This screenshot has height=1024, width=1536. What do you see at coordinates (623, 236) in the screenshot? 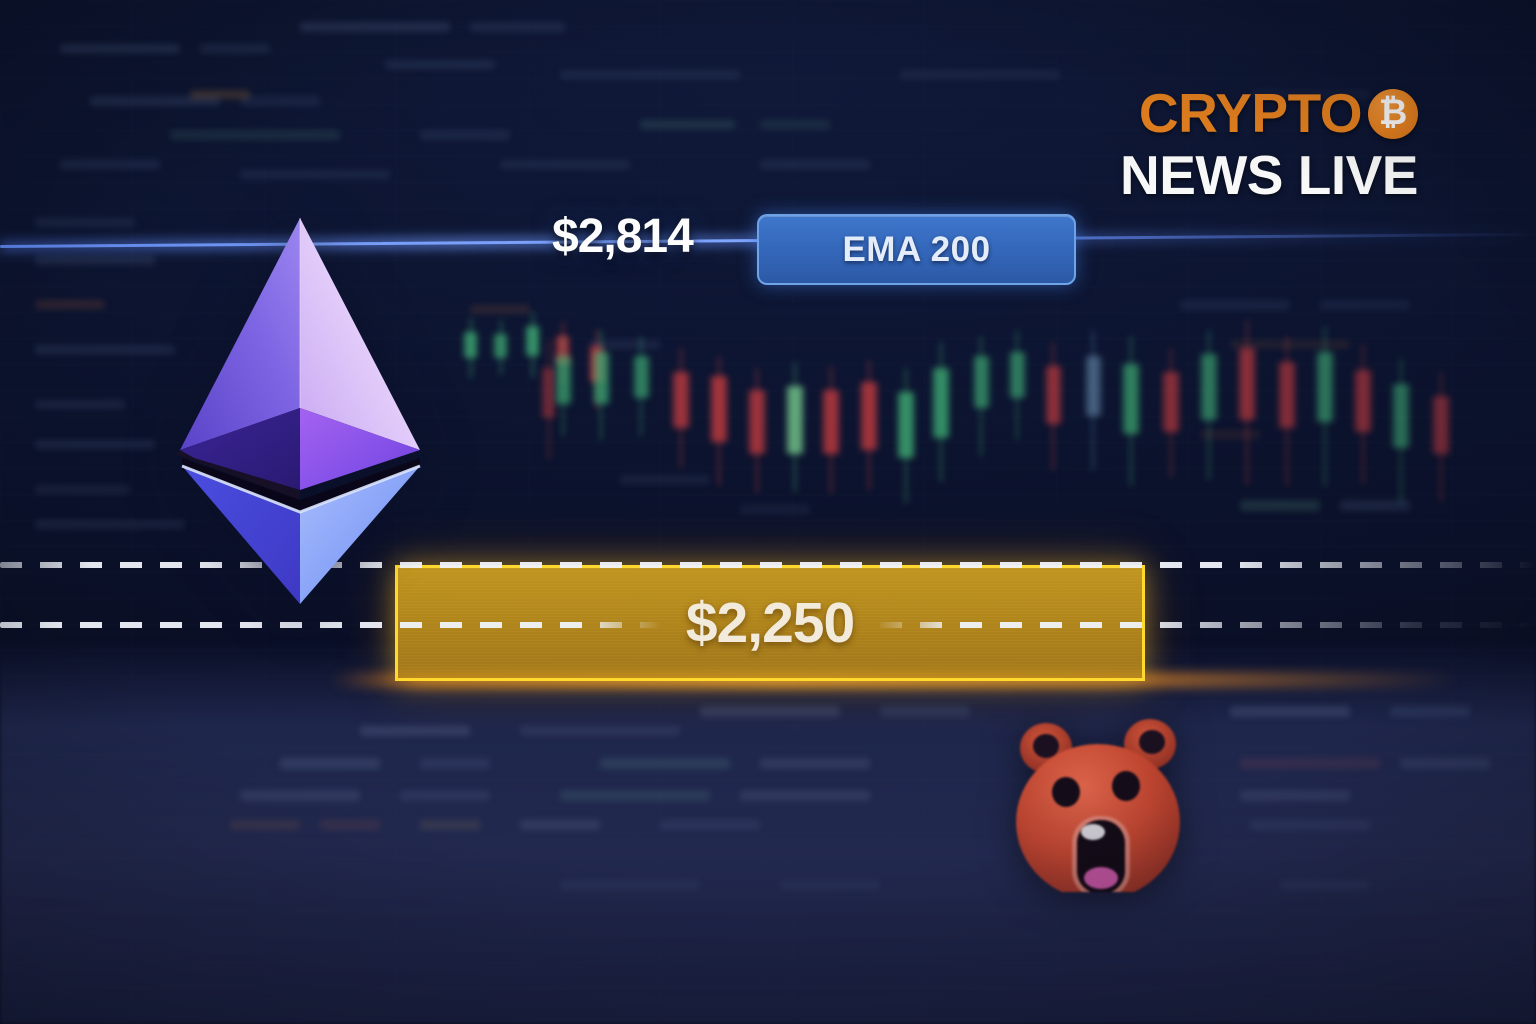
I see `ema200-price-label: $2,814` at bounding box center [623, 236].